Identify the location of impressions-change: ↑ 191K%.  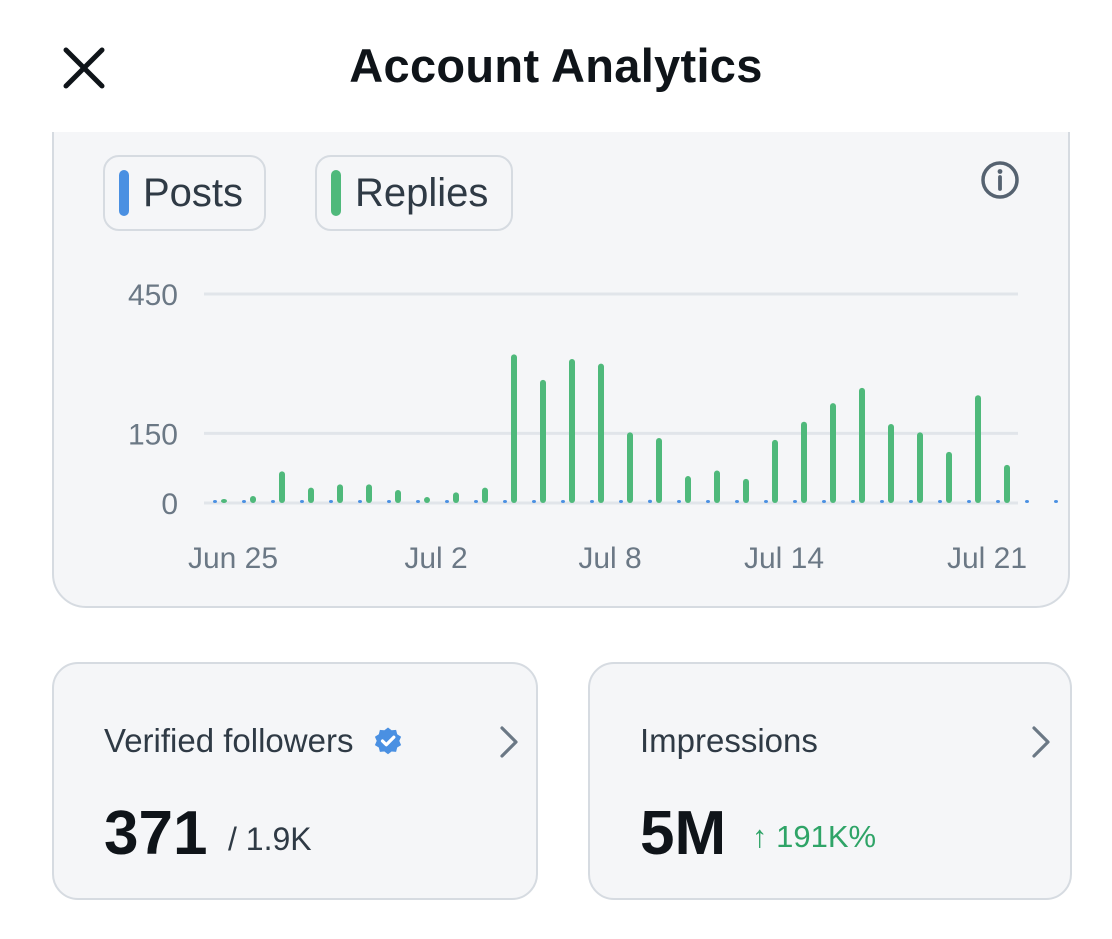
(814, 836).